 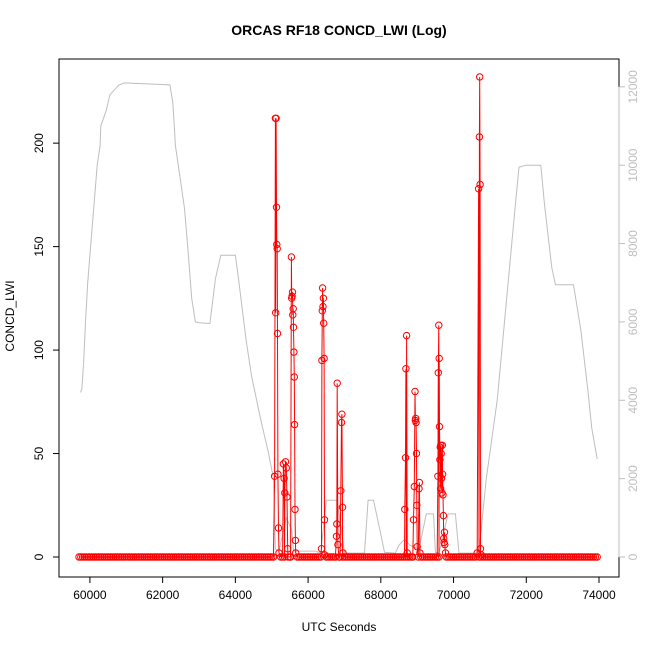 I want to click on x-tick-label: 74000, so click(x=599, y=595).